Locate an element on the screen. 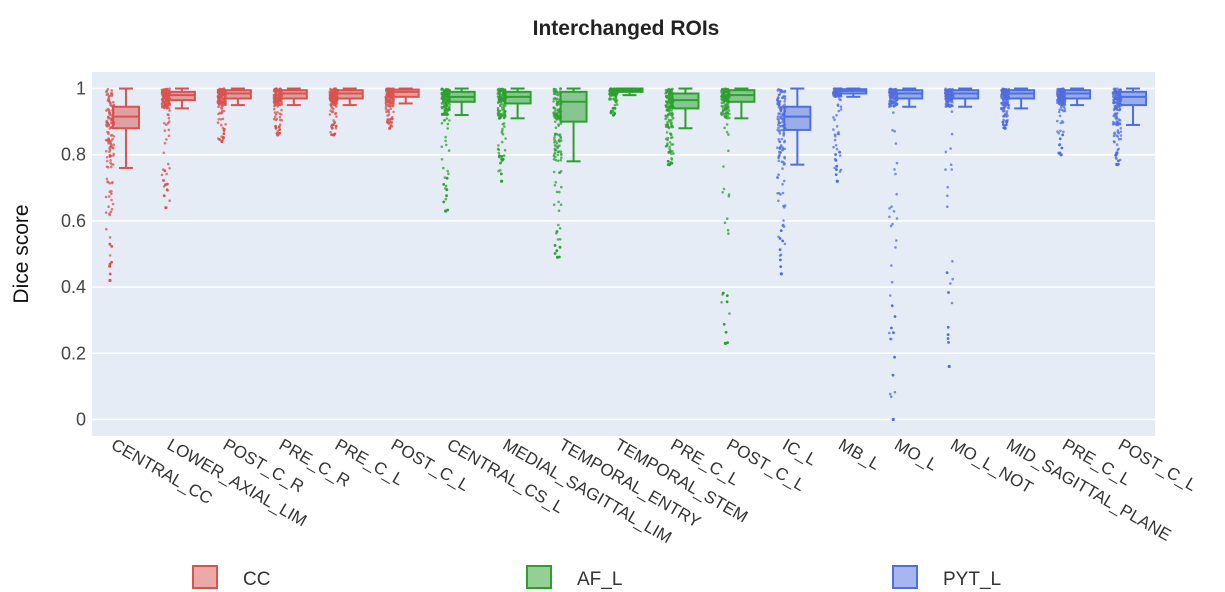  box-mid-sagittal-plane is located at coordinates (1018, 108).